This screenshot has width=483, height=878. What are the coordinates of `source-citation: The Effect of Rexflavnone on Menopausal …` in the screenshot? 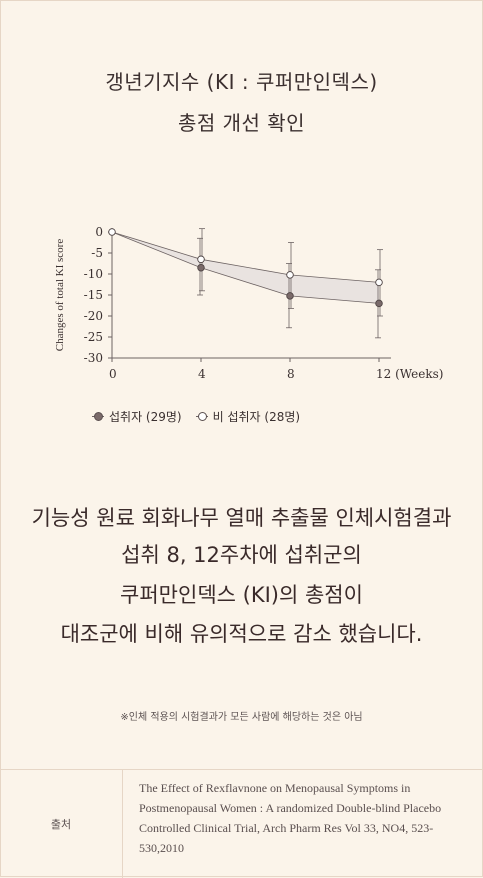 It's located at (290, 818).